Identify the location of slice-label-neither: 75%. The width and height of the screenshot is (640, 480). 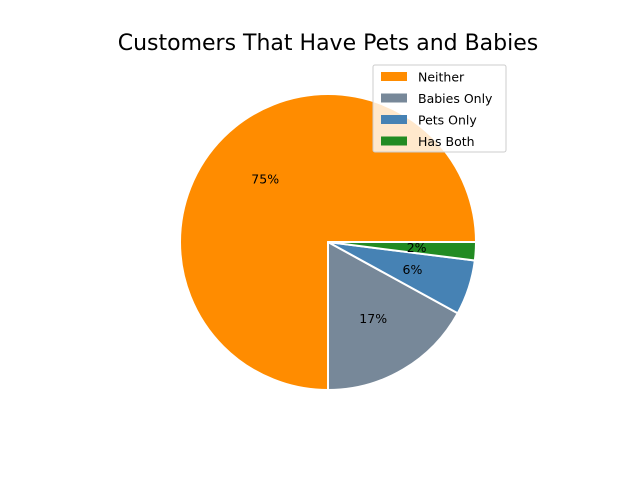
(265, 179).